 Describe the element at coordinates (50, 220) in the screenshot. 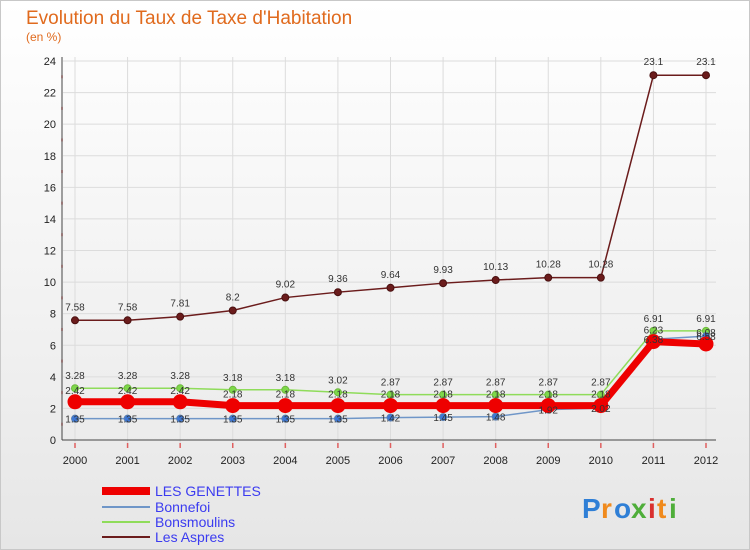

I see `y-tick-label: 14` at that location.